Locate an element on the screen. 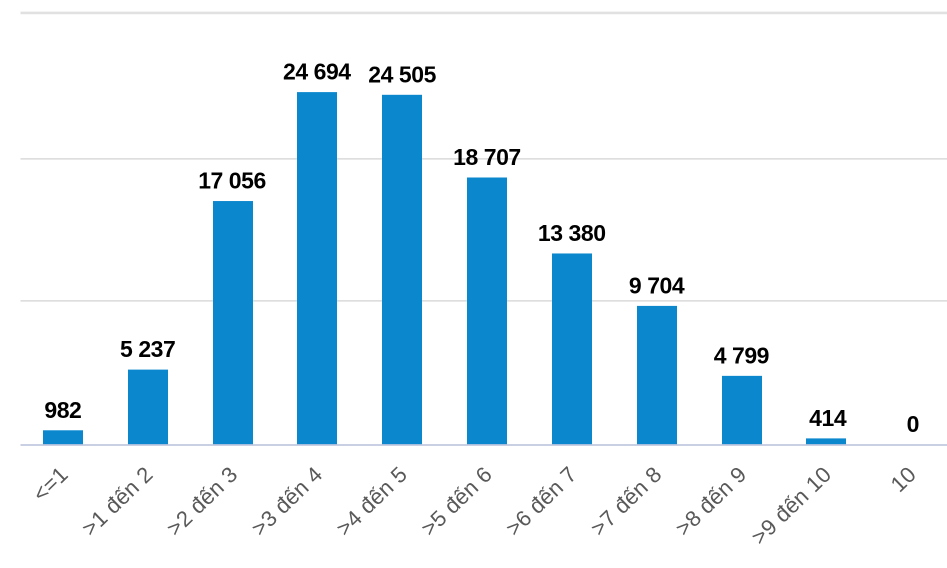 The width and height of the screenshot is (947, 568). svg-text: 982 is located at coordinates (62, 410).